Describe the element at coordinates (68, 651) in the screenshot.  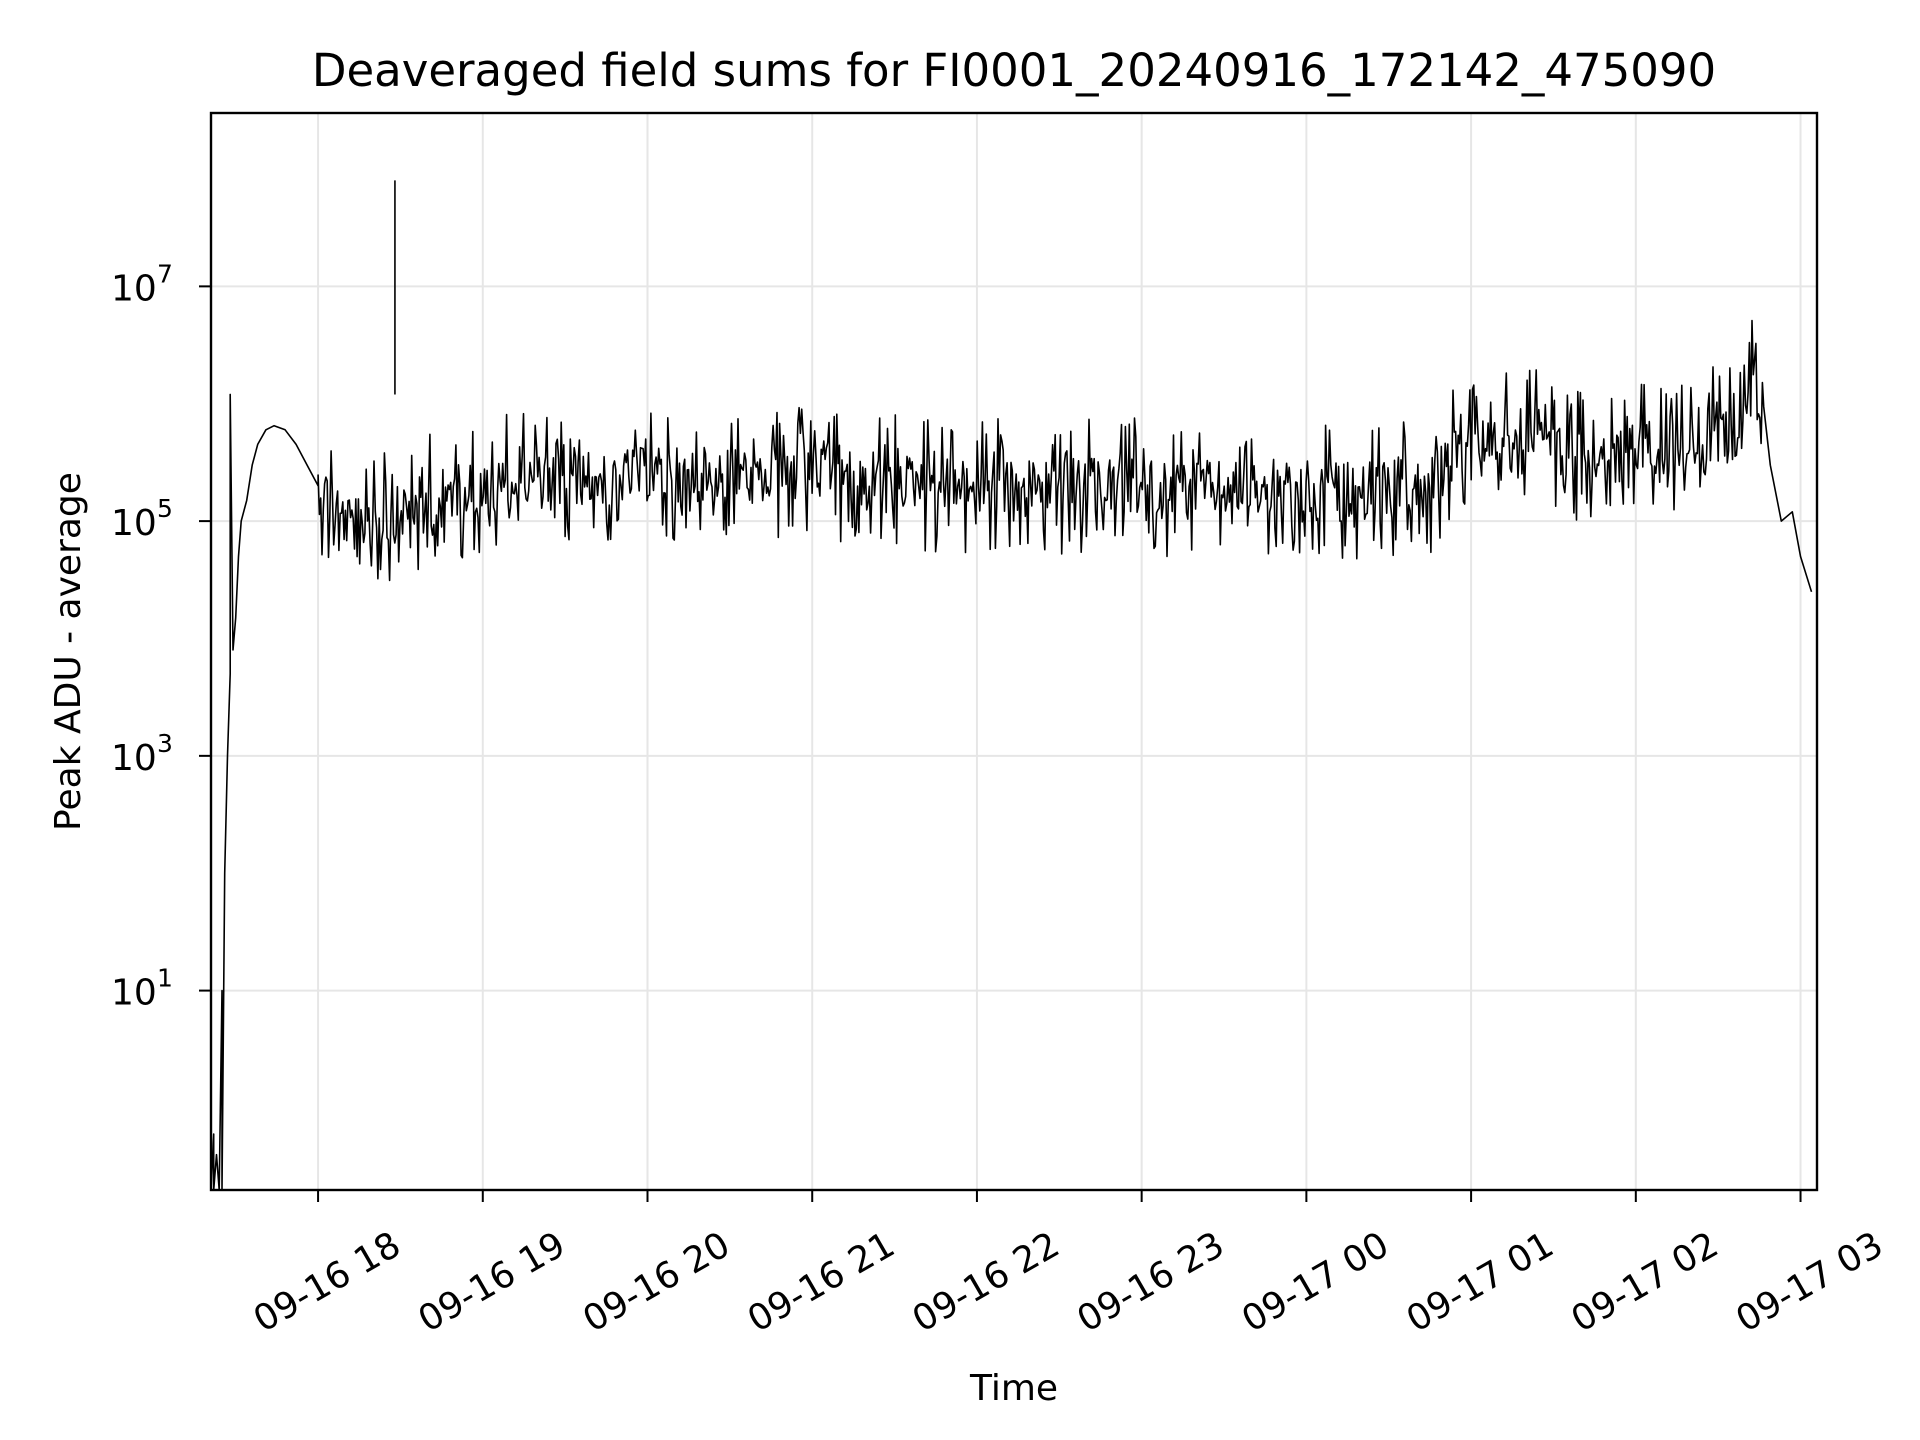
I see `y-axis-label: Peak ADU - average` at that location.